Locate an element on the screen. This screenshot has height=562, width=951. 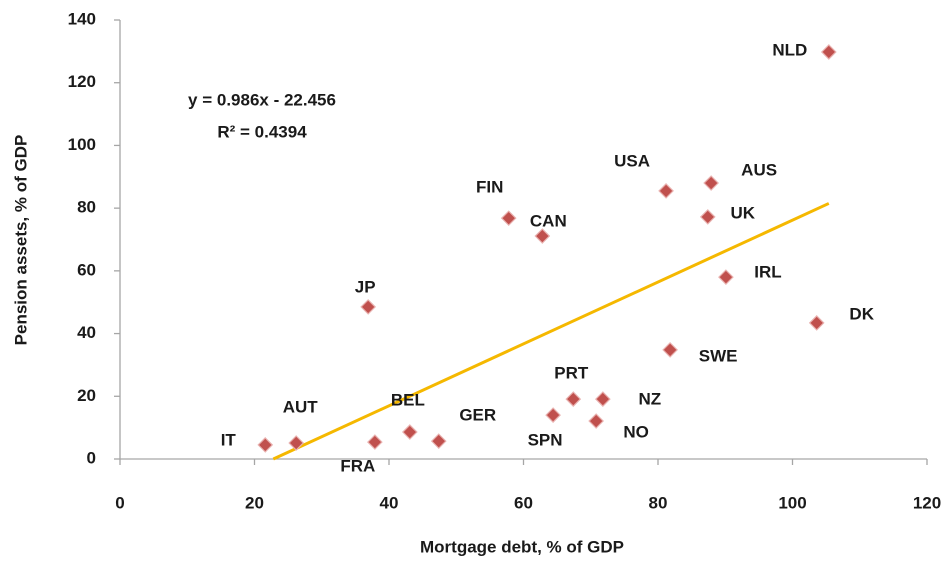
y-tick-label: 120 is located at coordinates (82, 81).